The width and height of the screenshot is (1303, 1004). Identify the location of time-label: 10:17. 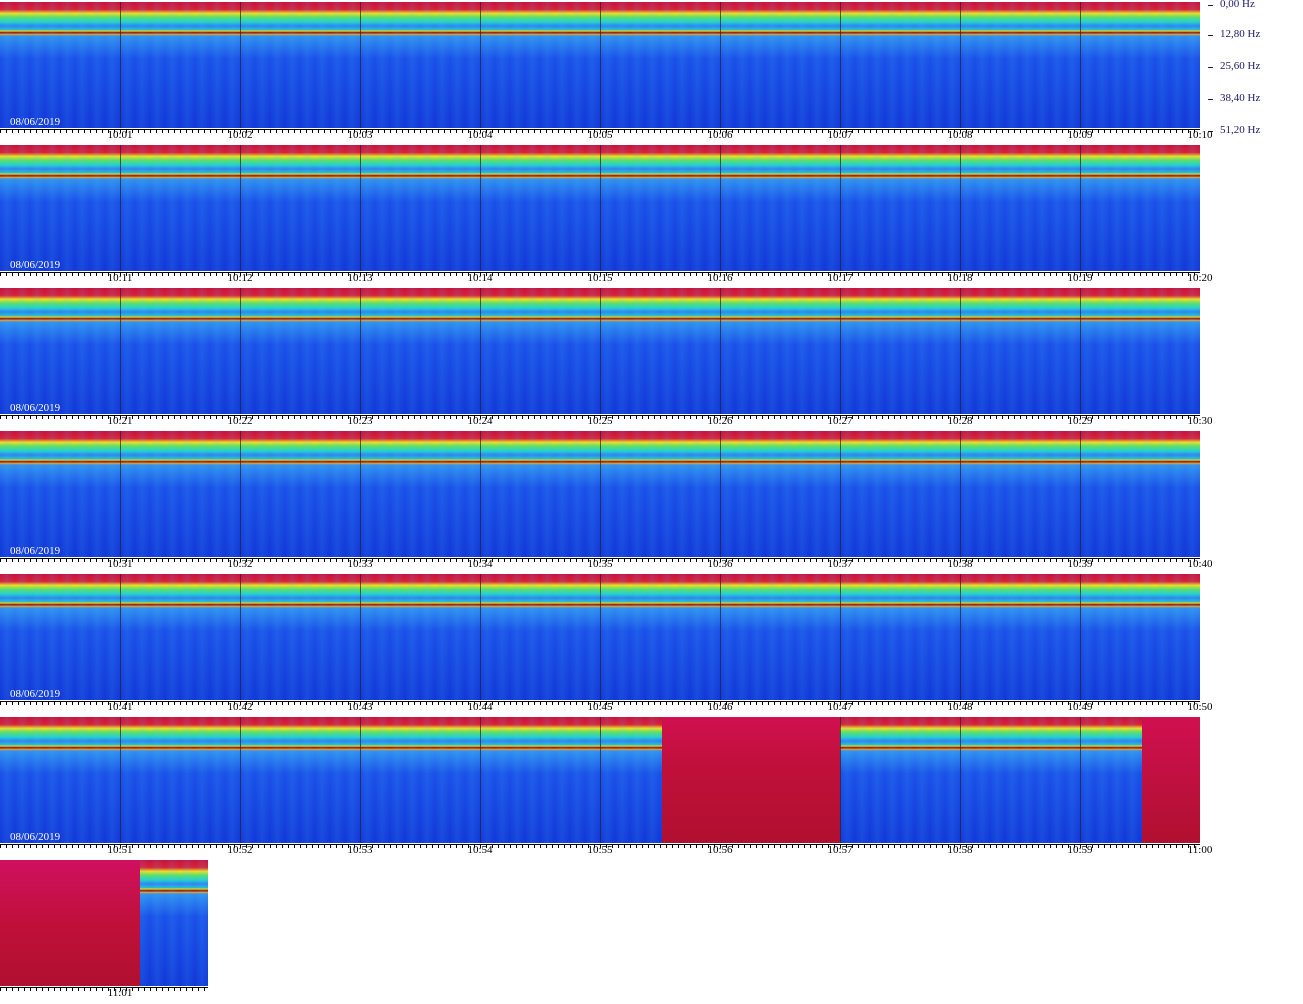
(840, 278).